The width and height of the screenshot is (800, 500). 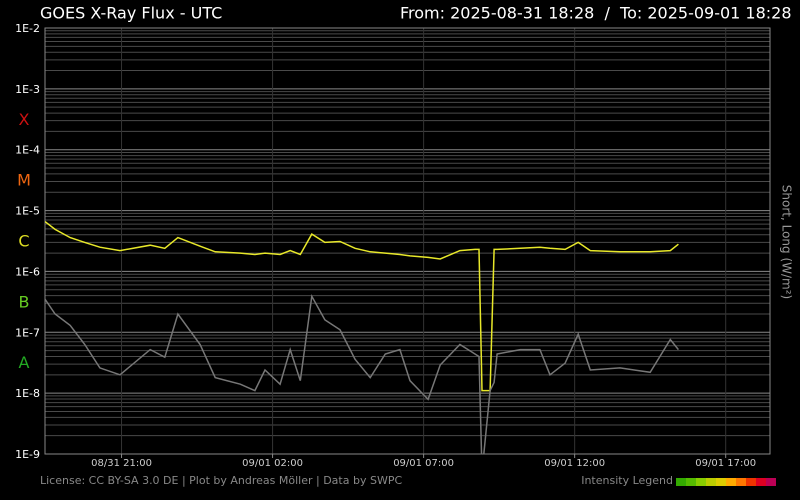 I want to click on y-axis-label: Short, Long (W/m²), so click(x=787, y=242).